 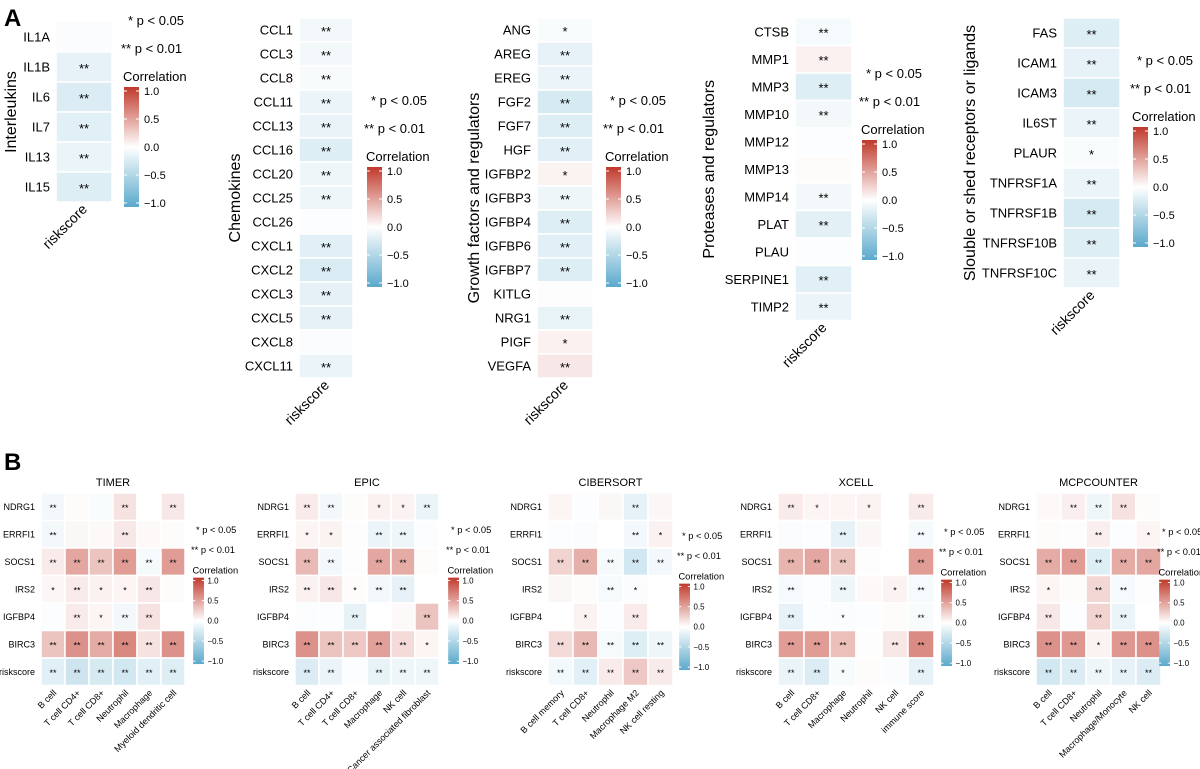 I want to click on colorbar, so click(x=1164, y=623).